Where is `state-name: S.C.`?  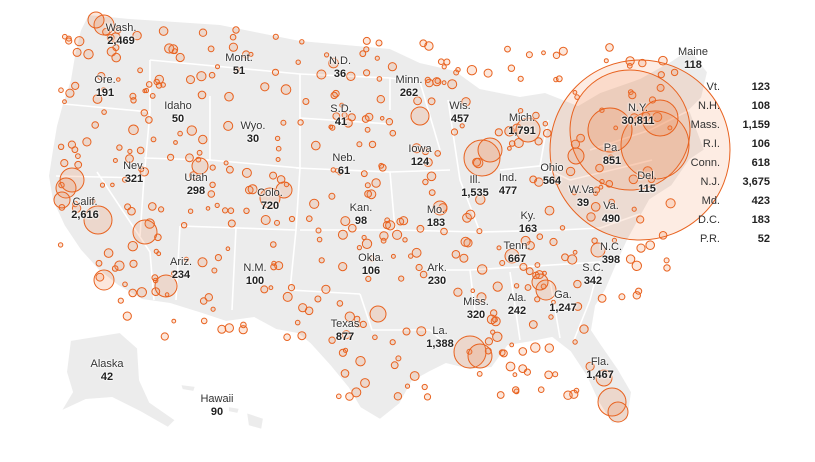 state-name: S.C. is located at coordinates (593, 268).